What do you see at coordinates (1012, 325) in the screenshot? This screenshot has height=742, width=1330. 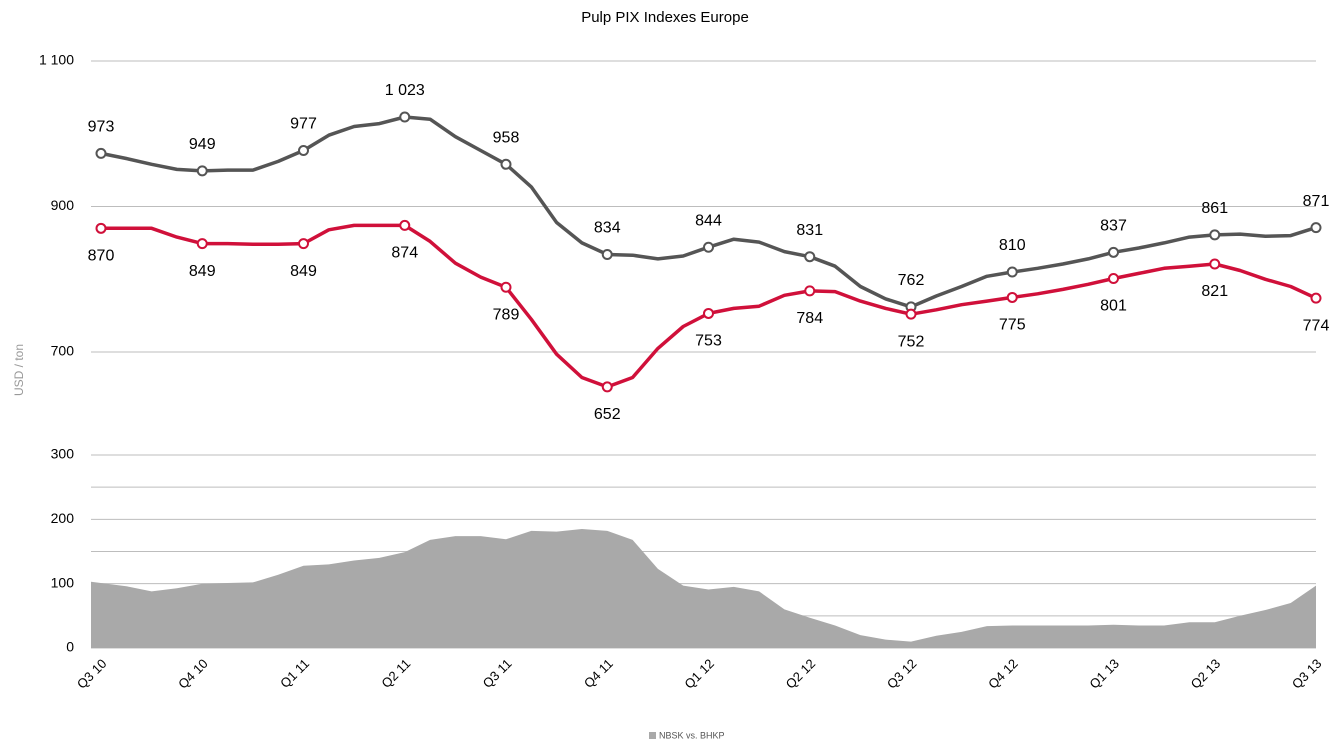 I see `data-label: 775` at bounding box center [1012, 325].